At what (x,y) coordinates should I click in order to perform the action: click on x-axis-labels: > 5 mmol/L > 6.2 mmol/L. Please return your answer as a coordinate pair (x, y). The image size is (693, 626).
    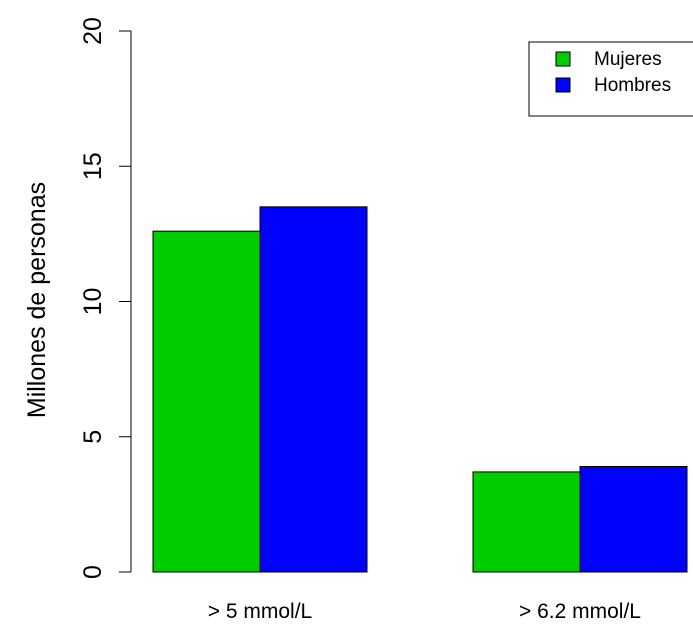
    Looking at the image, I should click on (424, 611).